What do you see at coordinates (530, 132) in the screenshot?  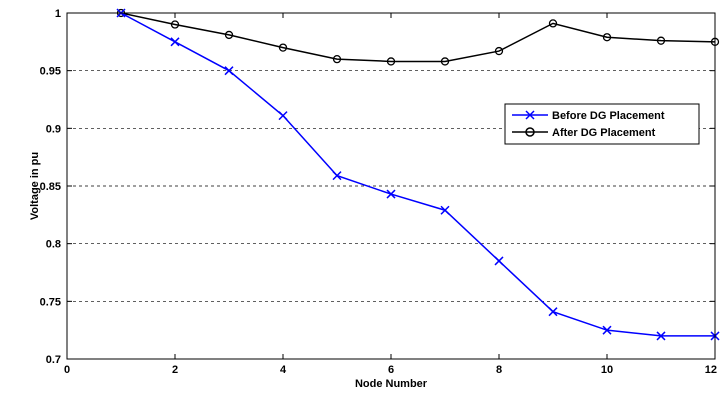 I see `legend-marker-after` at bounding box center [530, 132].